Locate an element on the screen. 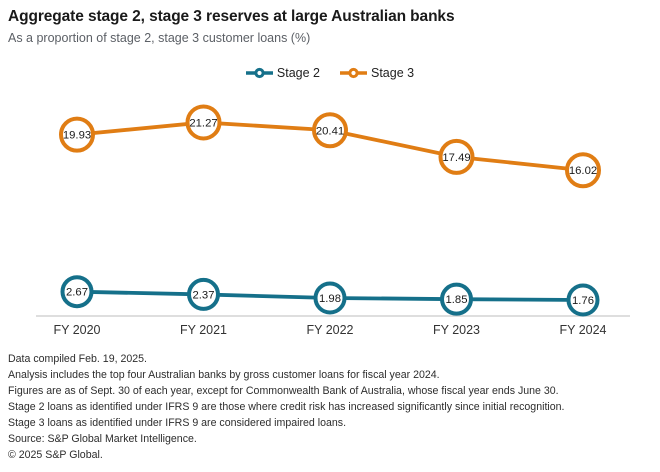 The width and height of the screenshot is (660, 472). data-point-label: 17.49 is located at coordinates (456, 158).